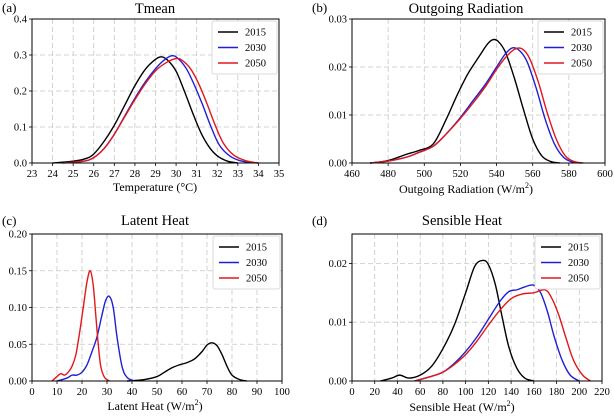 This screenshot has height=419, width=614. I want to click on panel-d-ytick-label: 0.01, so click(338, 323).